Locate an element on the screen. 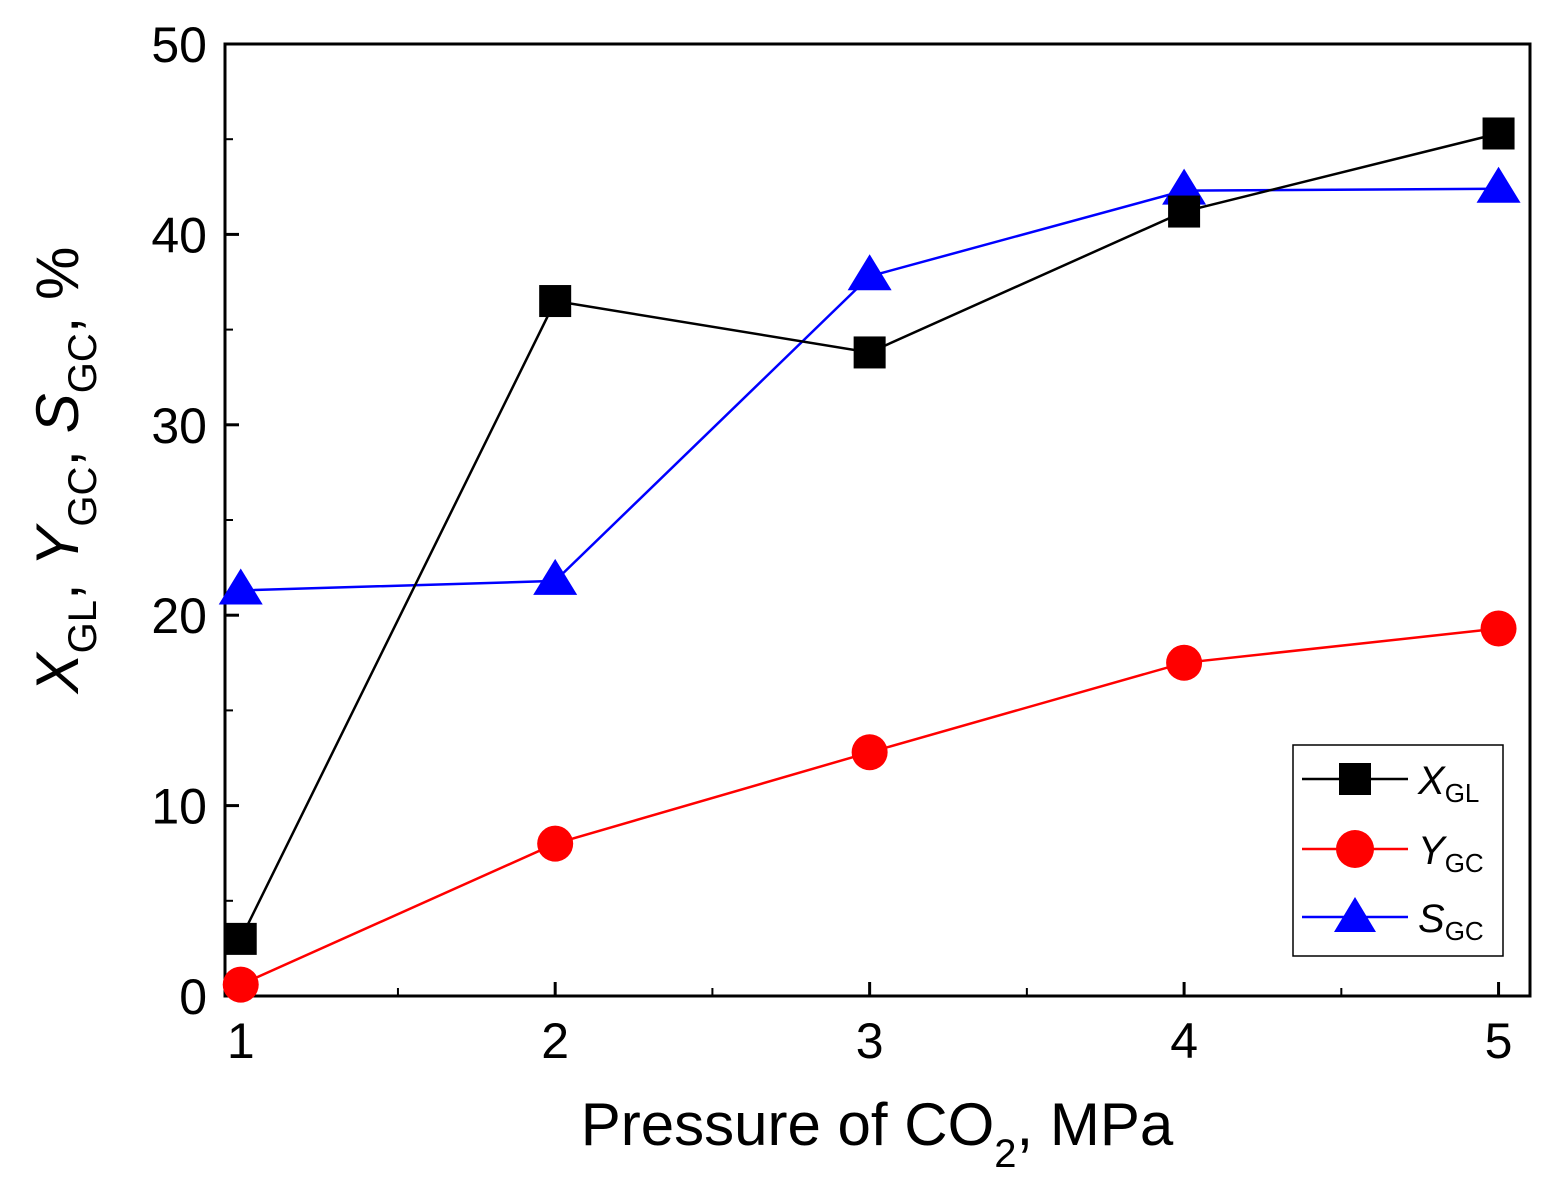  legend-label-ygc: YGC is located at coordinates (1451, 853).